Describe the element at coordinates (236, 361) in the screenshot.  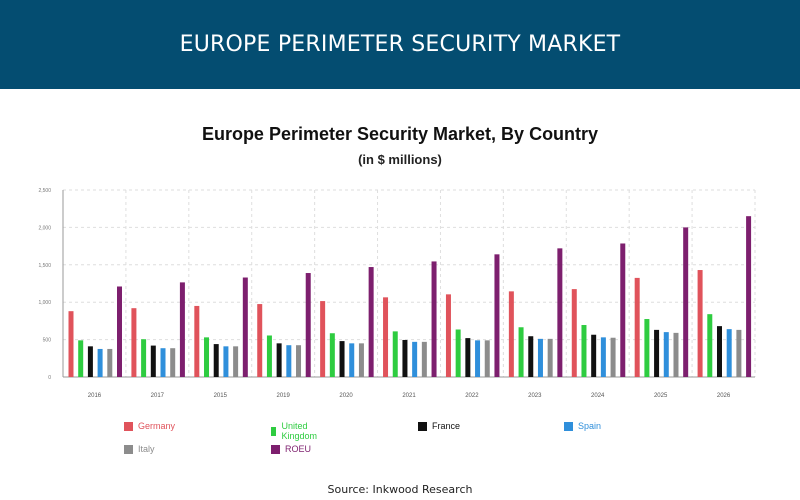
I see `bar-italy-2015` at that location.